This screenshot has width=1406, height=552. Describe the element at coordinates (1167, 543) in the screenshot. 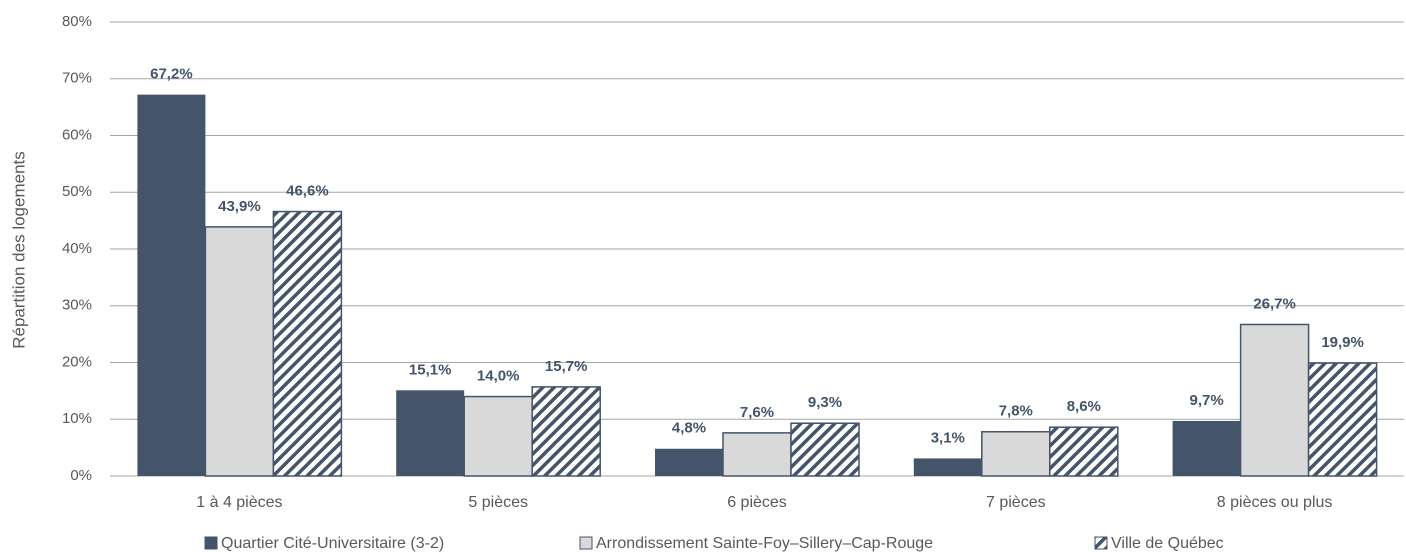

I see `legend-label: Ville de Québec` at that location.